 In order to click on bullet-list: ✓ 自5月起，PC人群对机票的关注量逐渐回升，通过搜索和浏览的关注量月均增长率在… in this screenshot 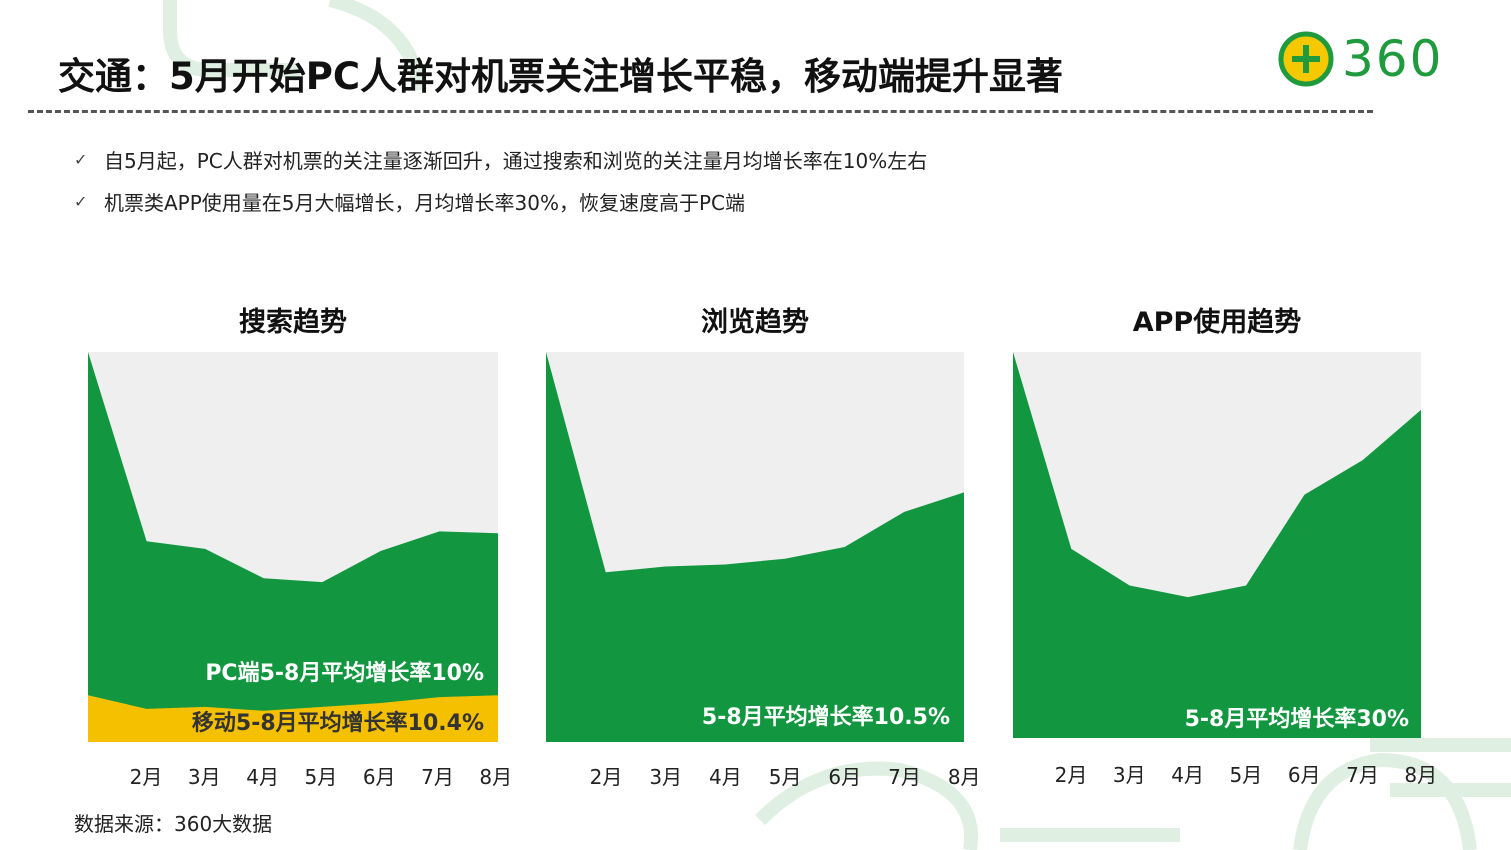, I will do `click(500, 180)`.